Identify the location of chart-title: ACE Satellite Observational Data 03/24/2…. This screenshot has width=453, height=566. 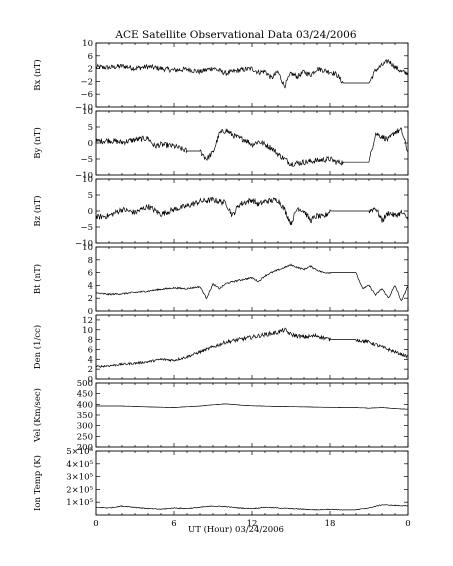
(235, 35).